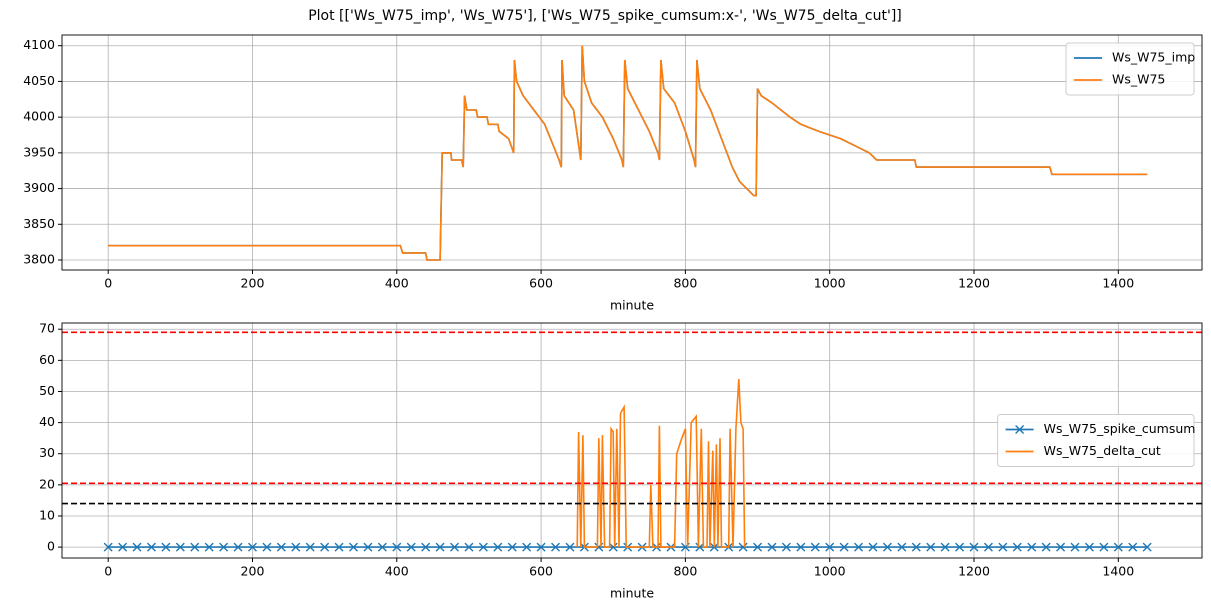 The image size is (1211, 611). Describe the element at coordinates (1102, 450) in the screenshot. I see `legend-label: Ws_W75_delta_cut` at that location.